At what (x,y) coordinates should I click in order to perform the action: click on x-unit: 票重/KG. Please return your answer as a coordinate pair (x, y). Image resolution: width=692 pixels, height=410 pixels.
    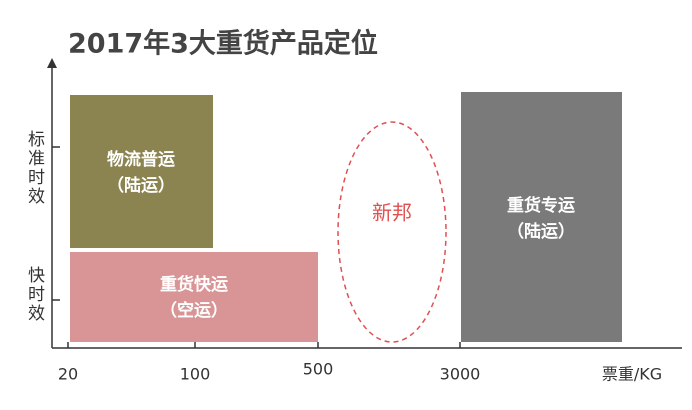
    Looking at the image, I should click on (632, 374).